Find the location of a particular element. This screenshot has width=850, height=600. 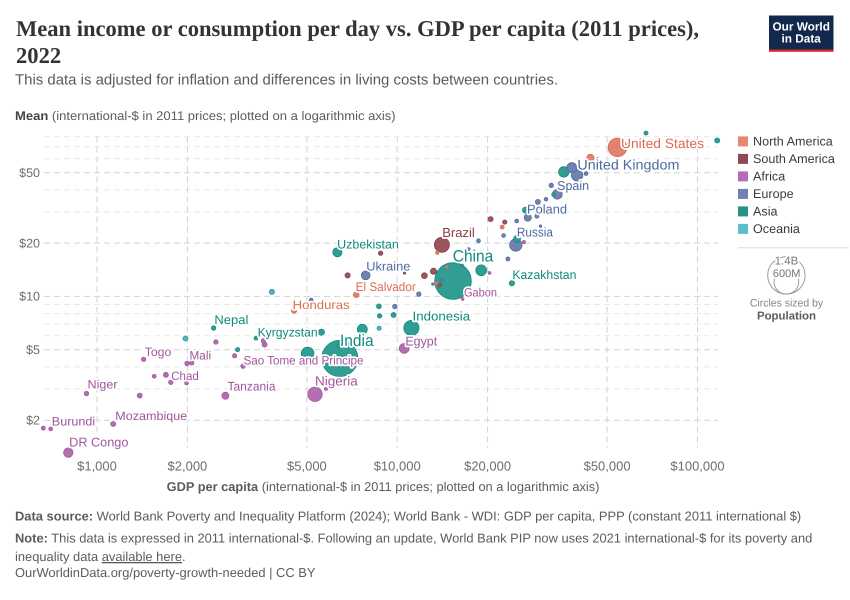

svg-text: $2 is located at coordinates (33, 421).